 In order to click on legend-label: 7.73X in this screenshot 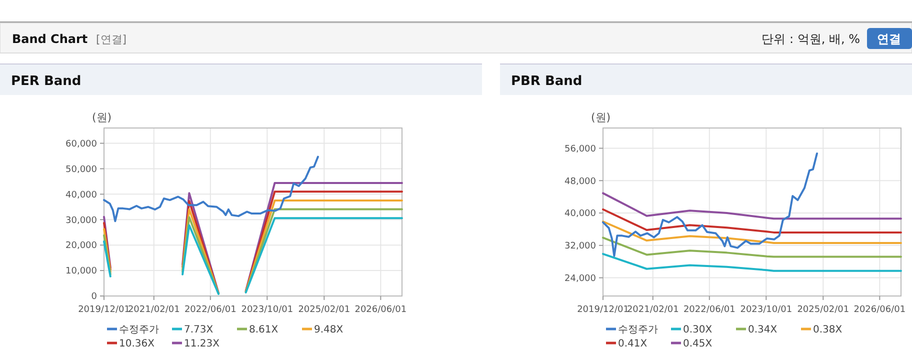, I will do `click(199, 330)`.